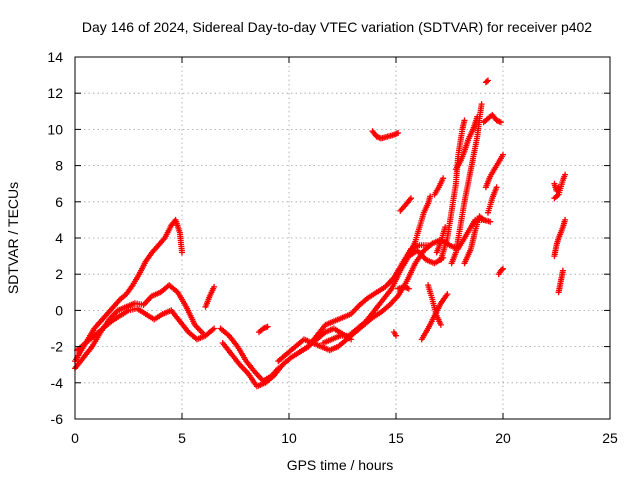  Describe the element at coordinates (59, 238) in the screenshot. I see `y-tick-label: 4` at that location.